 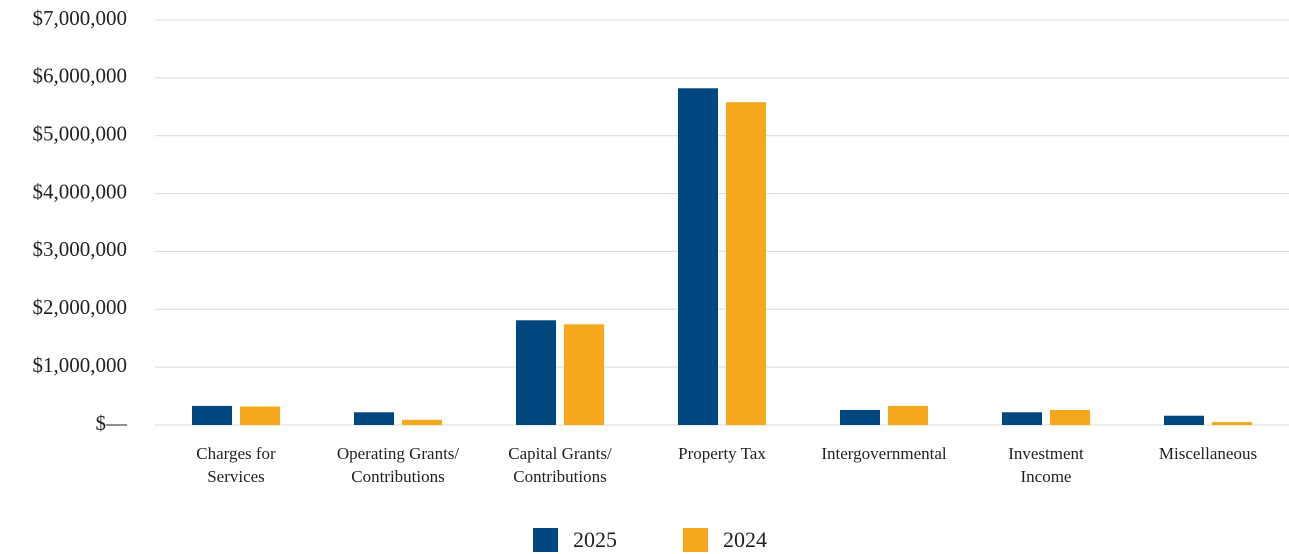 I want to click on y-tick-label: $7,000,000, so click(x=80, y=18).